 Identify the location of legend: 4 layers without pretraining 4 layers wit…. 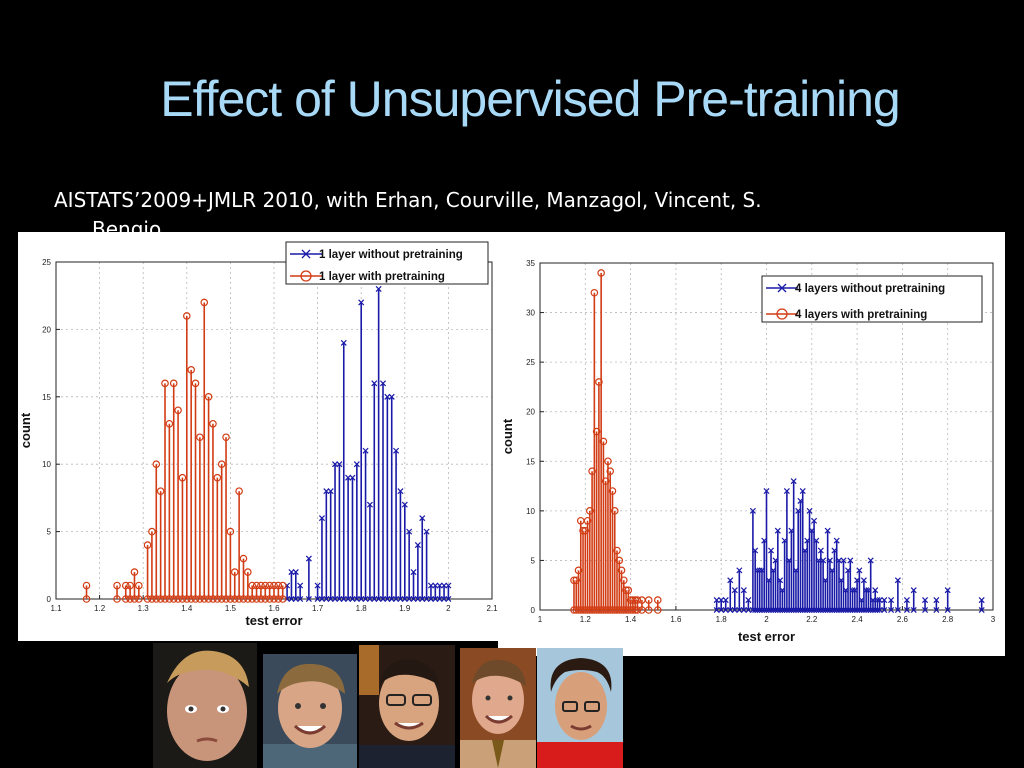
(872, 299).